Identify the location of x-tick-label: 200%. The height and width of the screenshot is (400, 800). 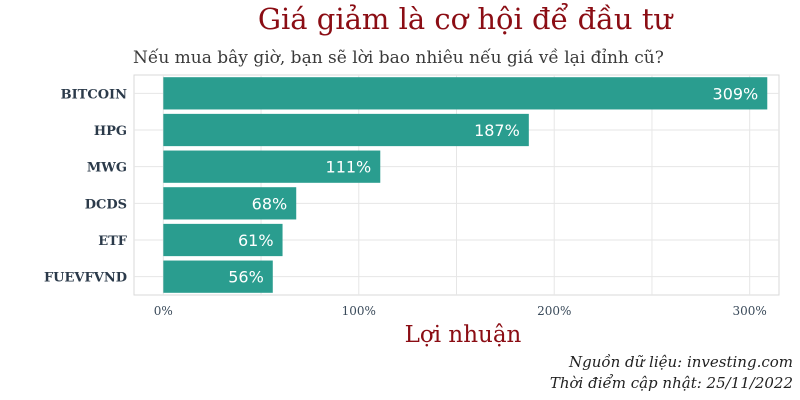
(554, 311).